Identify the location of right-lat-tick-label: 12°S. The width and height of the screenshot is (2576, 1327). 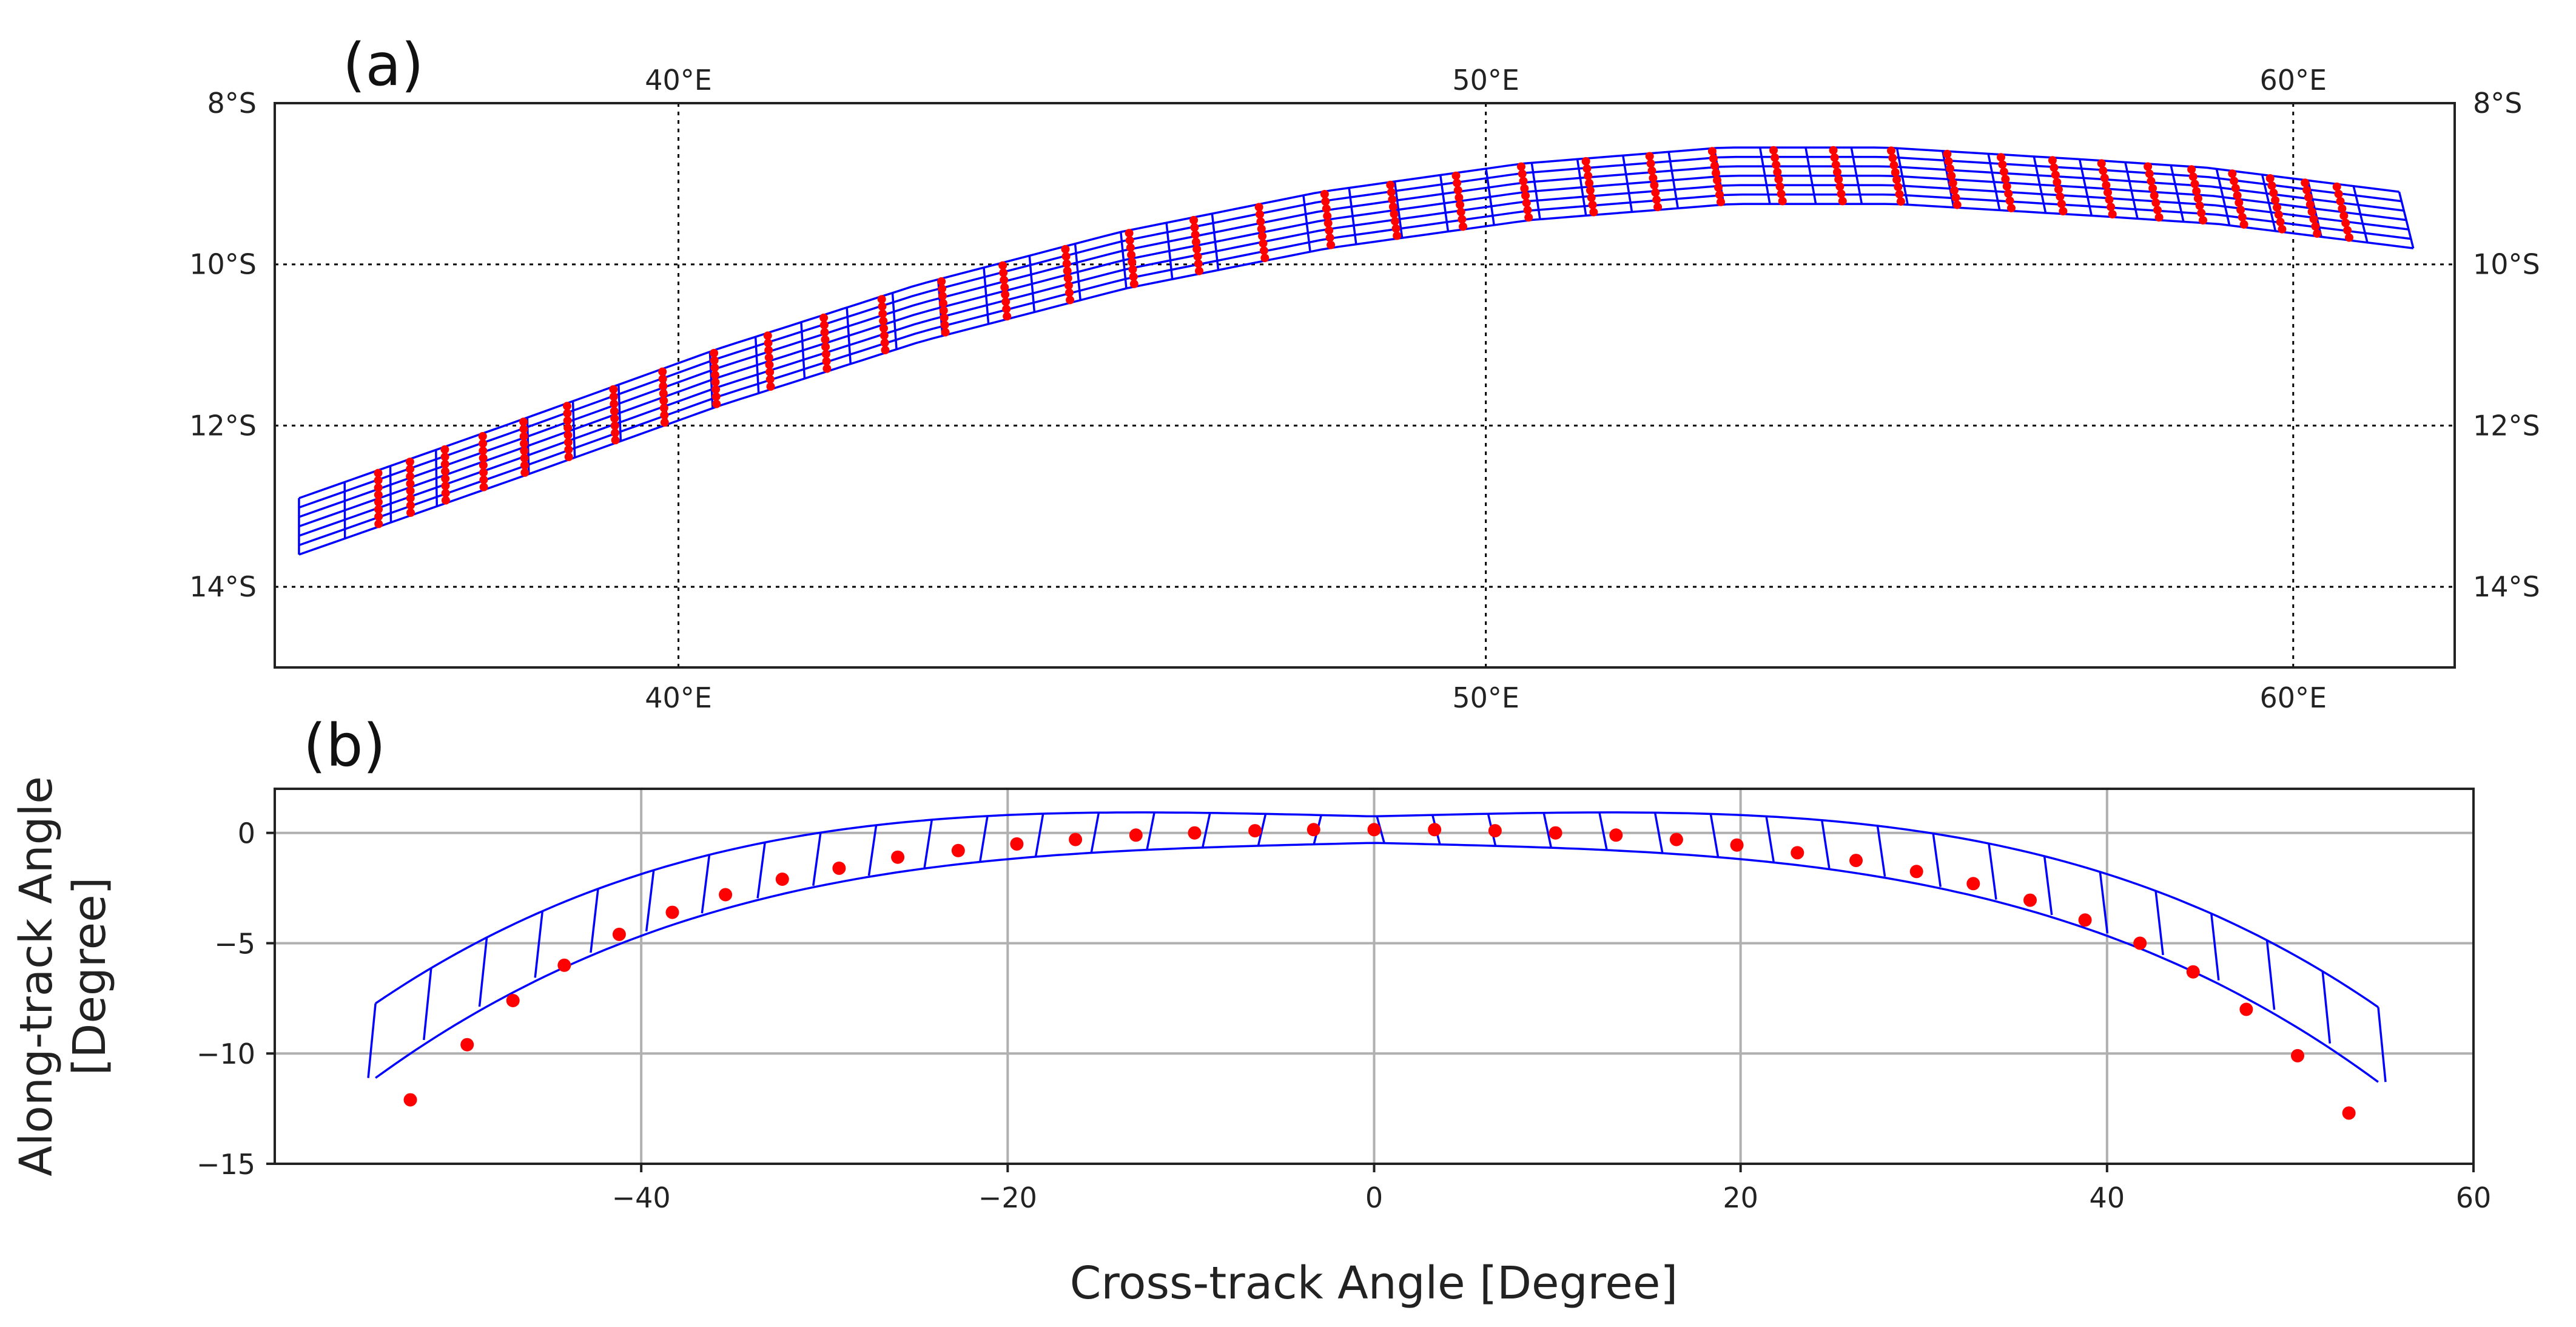
(2506, 425).